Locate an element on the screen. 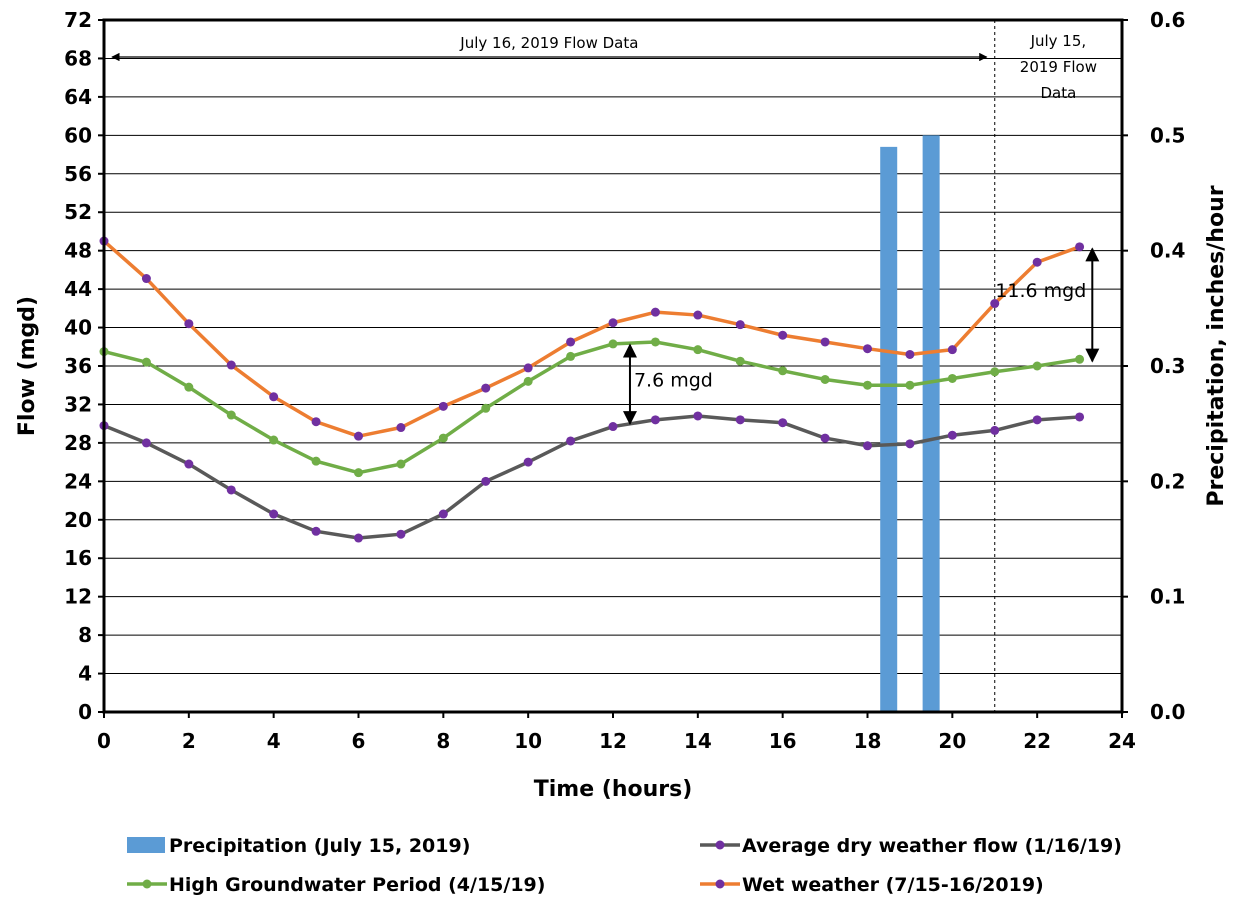 The height and width of the screenshot is (903, 1238). legend-label: Average dry weather flow (1/16/19) is located at coordinates (932, 846).